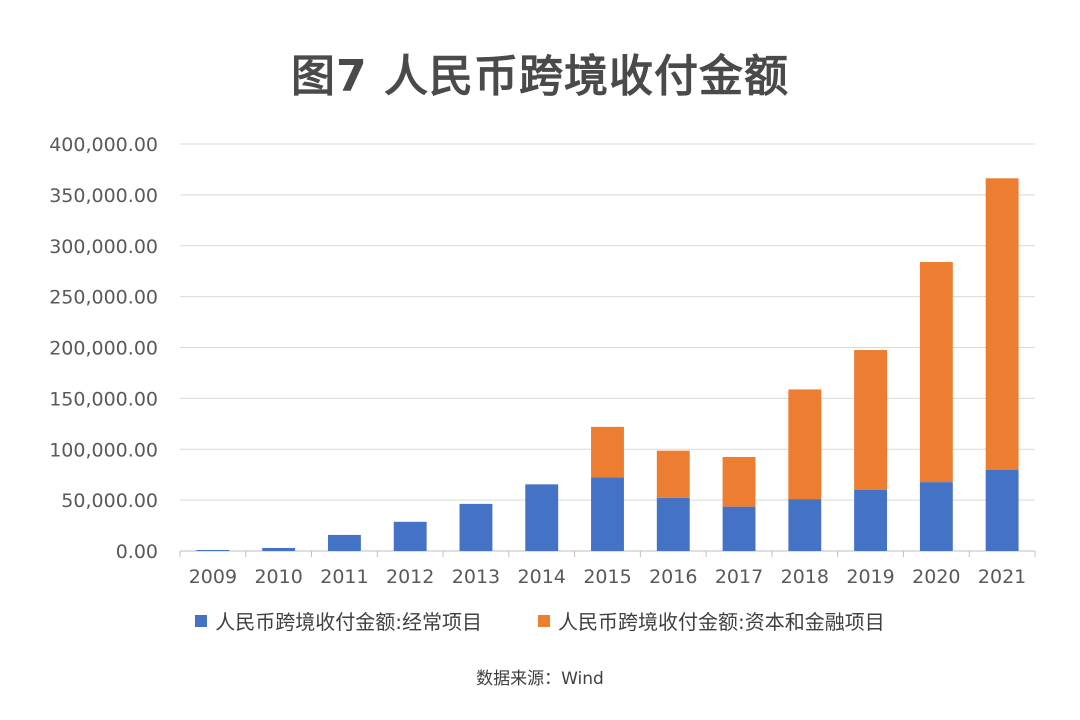  Describe the element at coordinates (137, 552) in the screenshot. I see `y-tick-label: 0.00` at that location.